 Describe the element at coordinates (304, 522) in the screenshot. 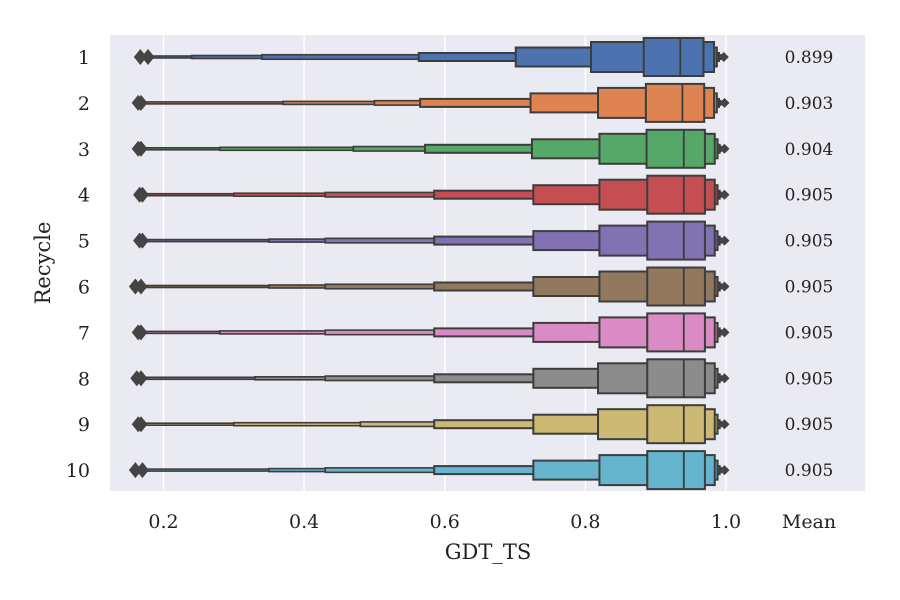

I see `x-tick-label: 0.4` at that location.